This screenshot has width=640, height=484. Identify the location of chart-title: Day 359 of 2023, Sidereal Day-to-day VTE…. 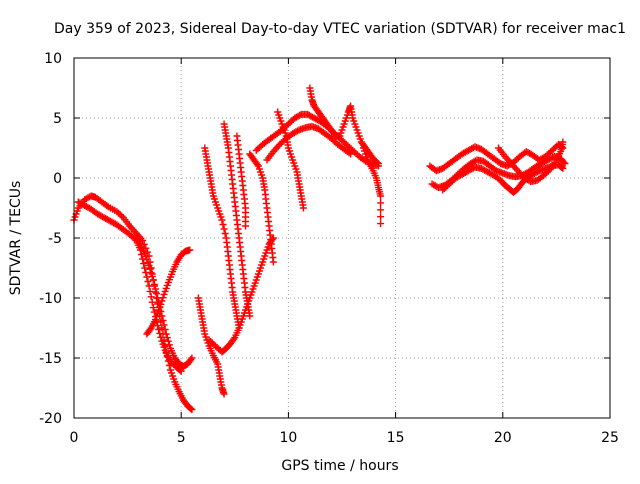
(340, 29).